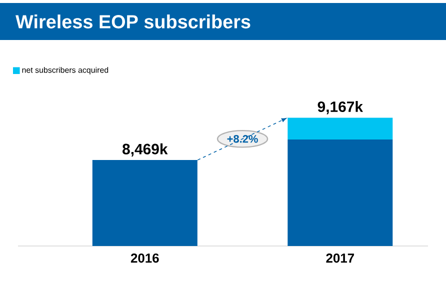 This screenshot has width=446, height=291. What do you see at coordinates (145, 150) in the screenshot?
I see `annotation: 8,469k` at bounding box center [145, 150].